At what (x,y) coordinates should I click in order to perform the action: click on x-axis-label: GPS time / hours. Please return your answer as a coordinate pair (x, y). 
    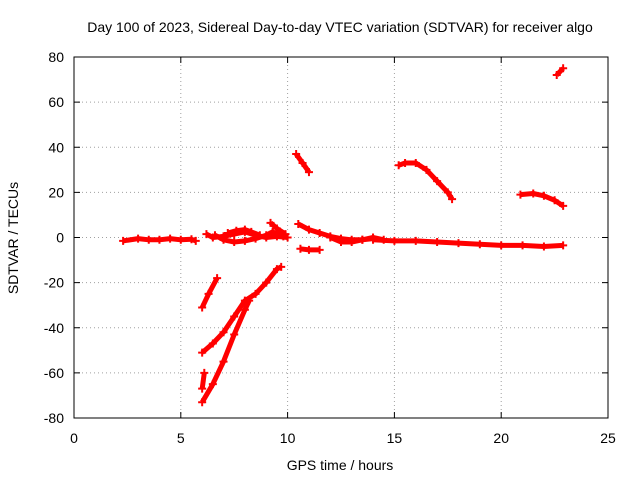
    Looking at the image, I should click on (340, 465).